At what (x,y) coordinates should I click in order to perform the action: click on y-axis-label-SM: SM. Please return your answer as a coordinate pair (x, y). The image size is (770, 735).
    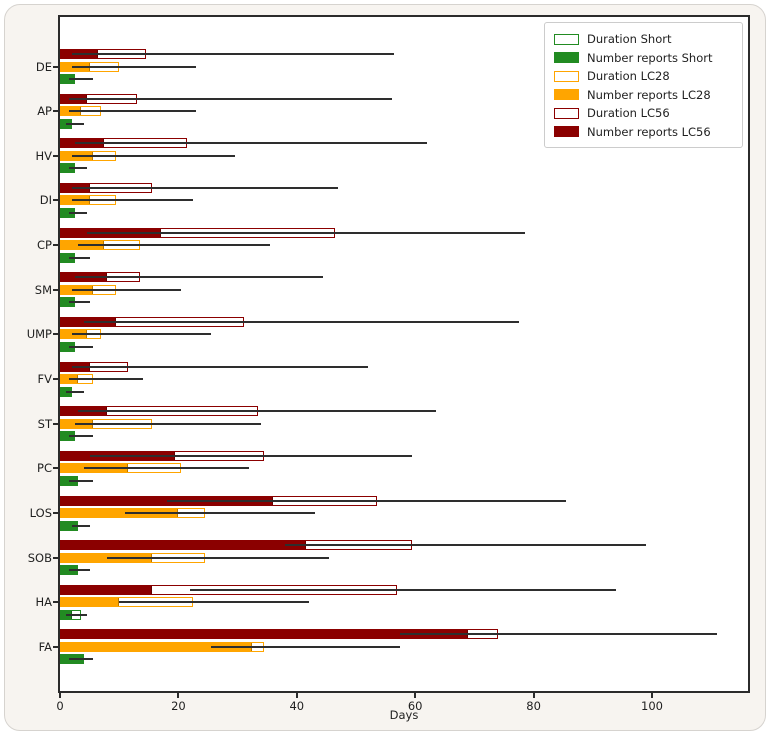
    Looking at the image, I should click on (43, 289).